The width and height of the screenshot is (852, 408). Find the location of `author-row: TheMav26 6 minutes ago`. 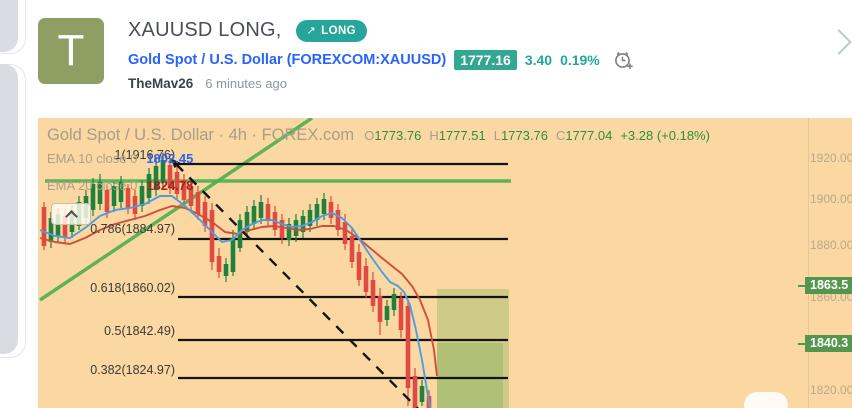

author-row: TheMav26 6 minutes ago is located at coordinates (207, 83).